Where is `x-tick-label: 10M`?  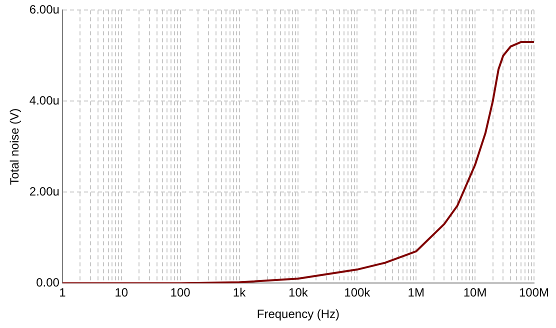
x-tick-label: 10M is located at coordinates (475, 293).